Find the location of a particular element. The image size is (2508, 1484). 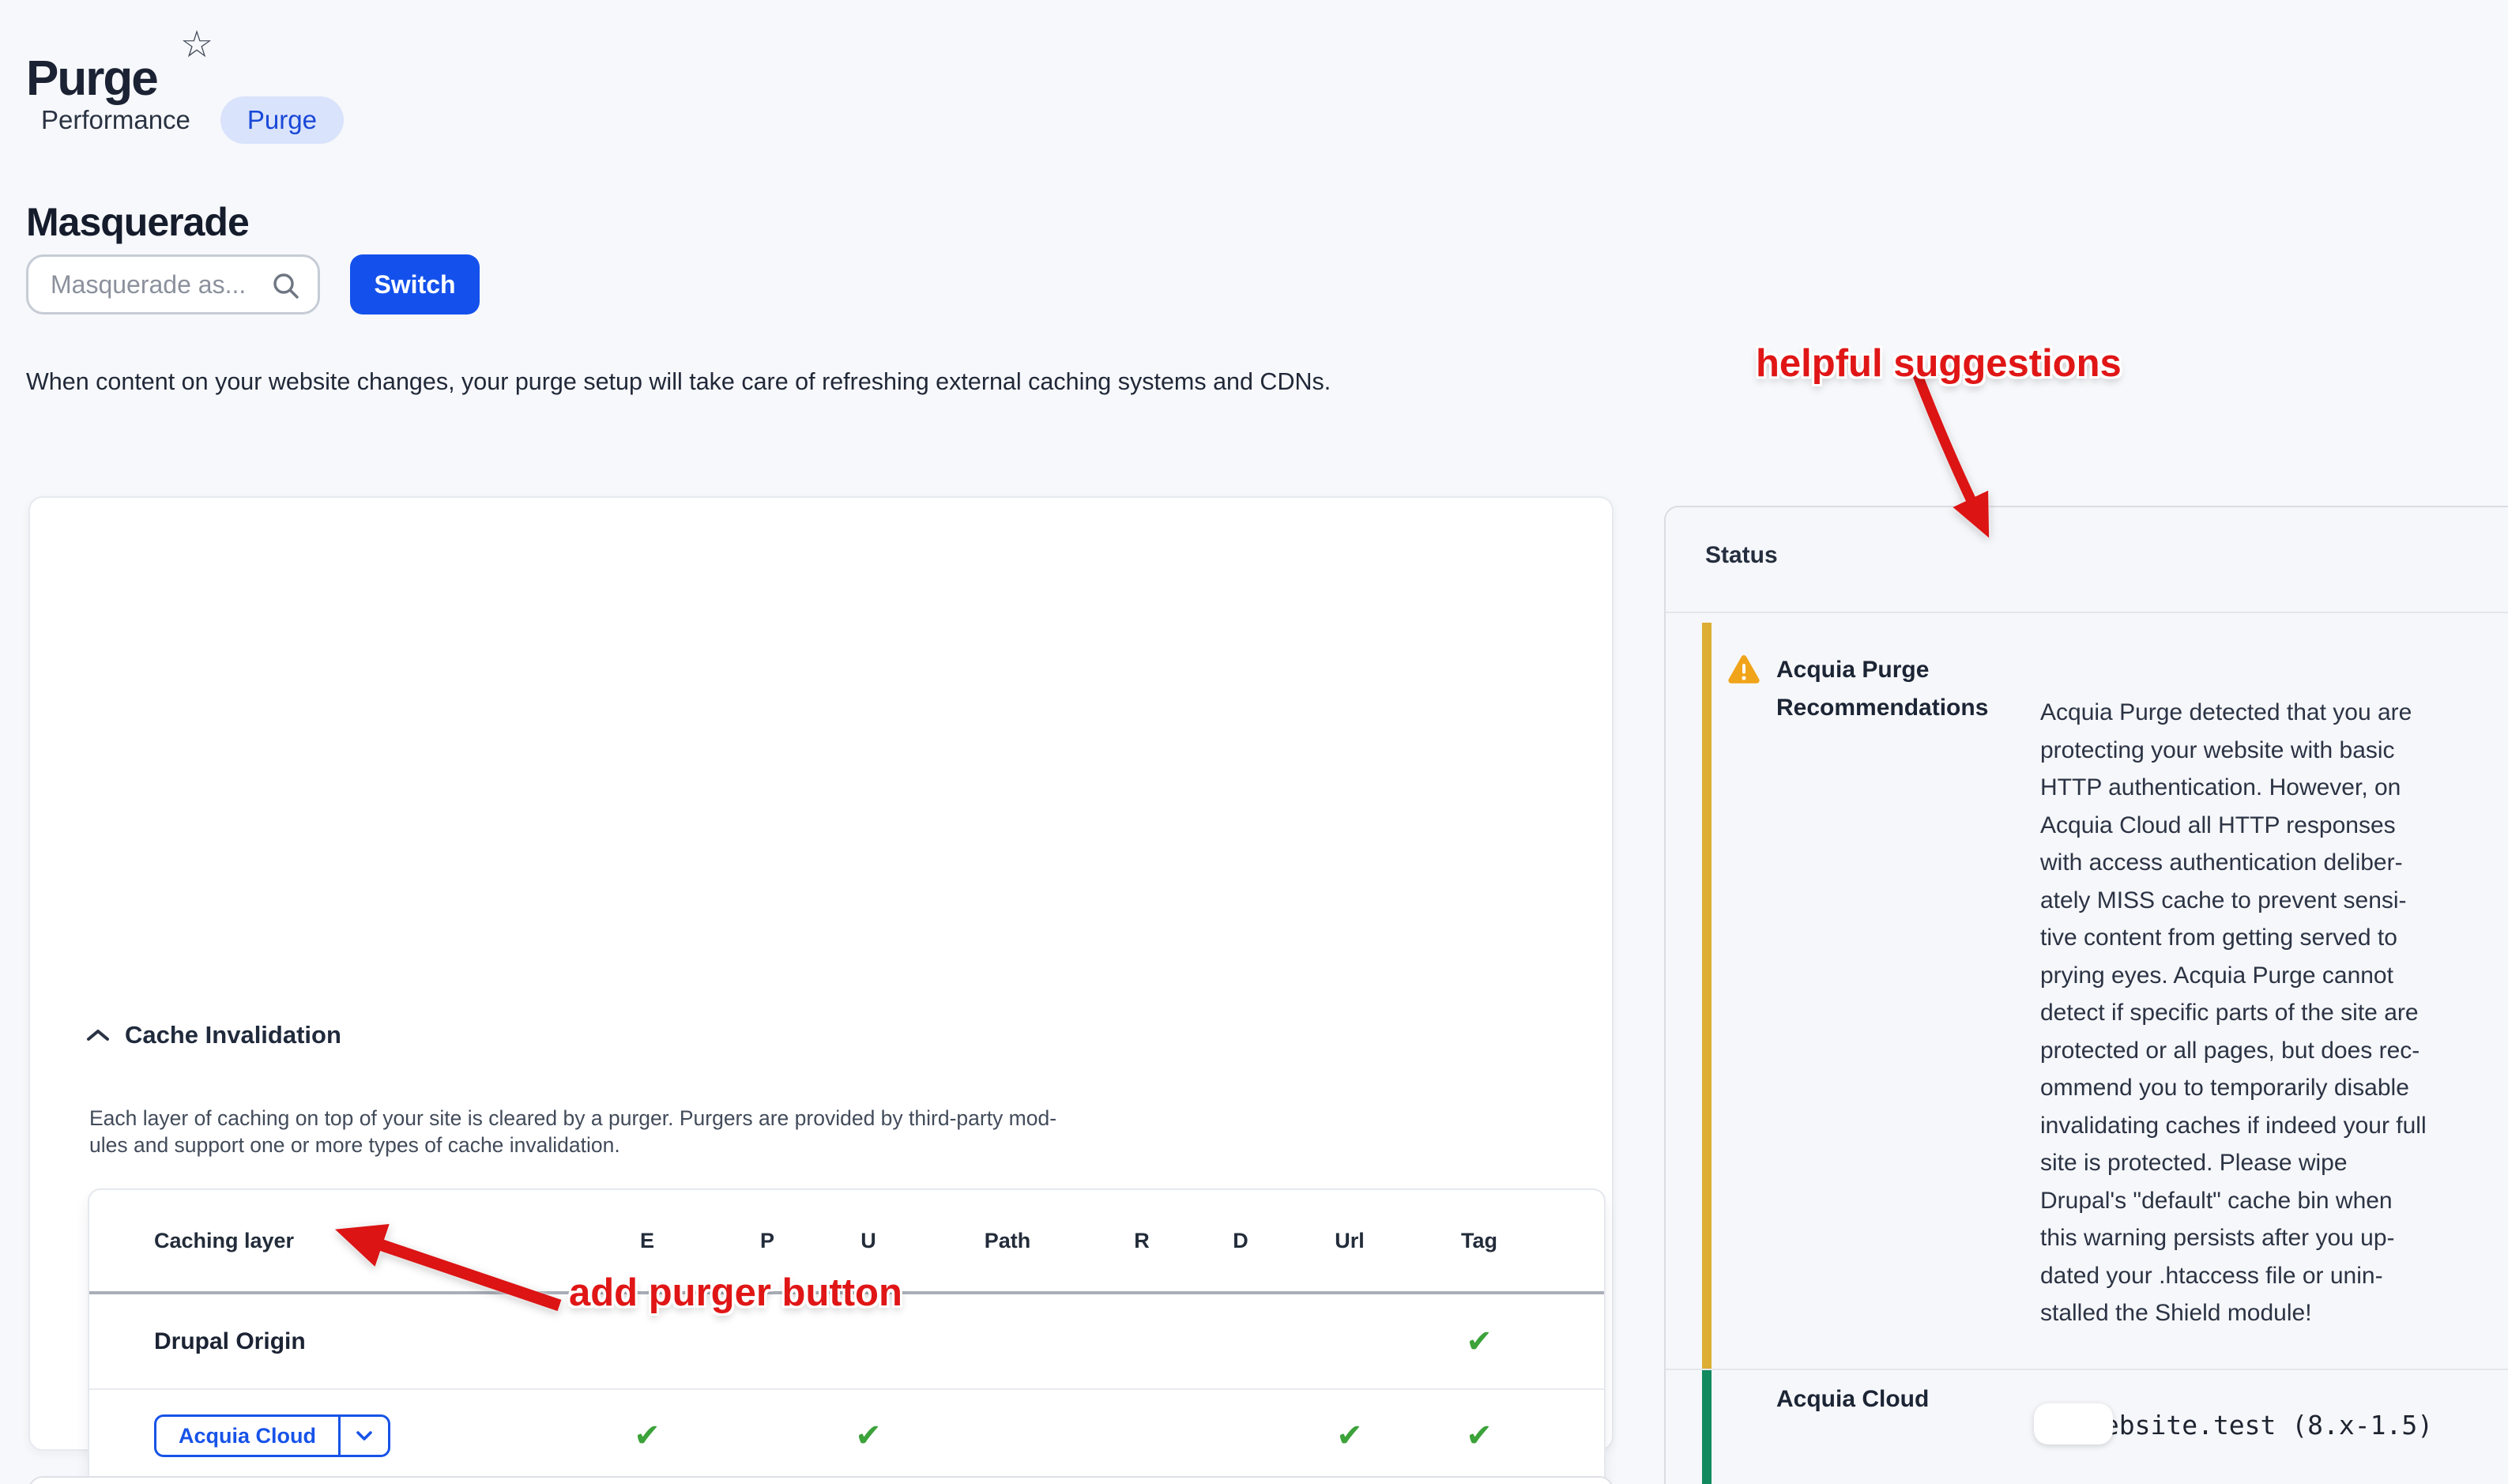

masquerade-search-field is located at coordinates (173, 284).